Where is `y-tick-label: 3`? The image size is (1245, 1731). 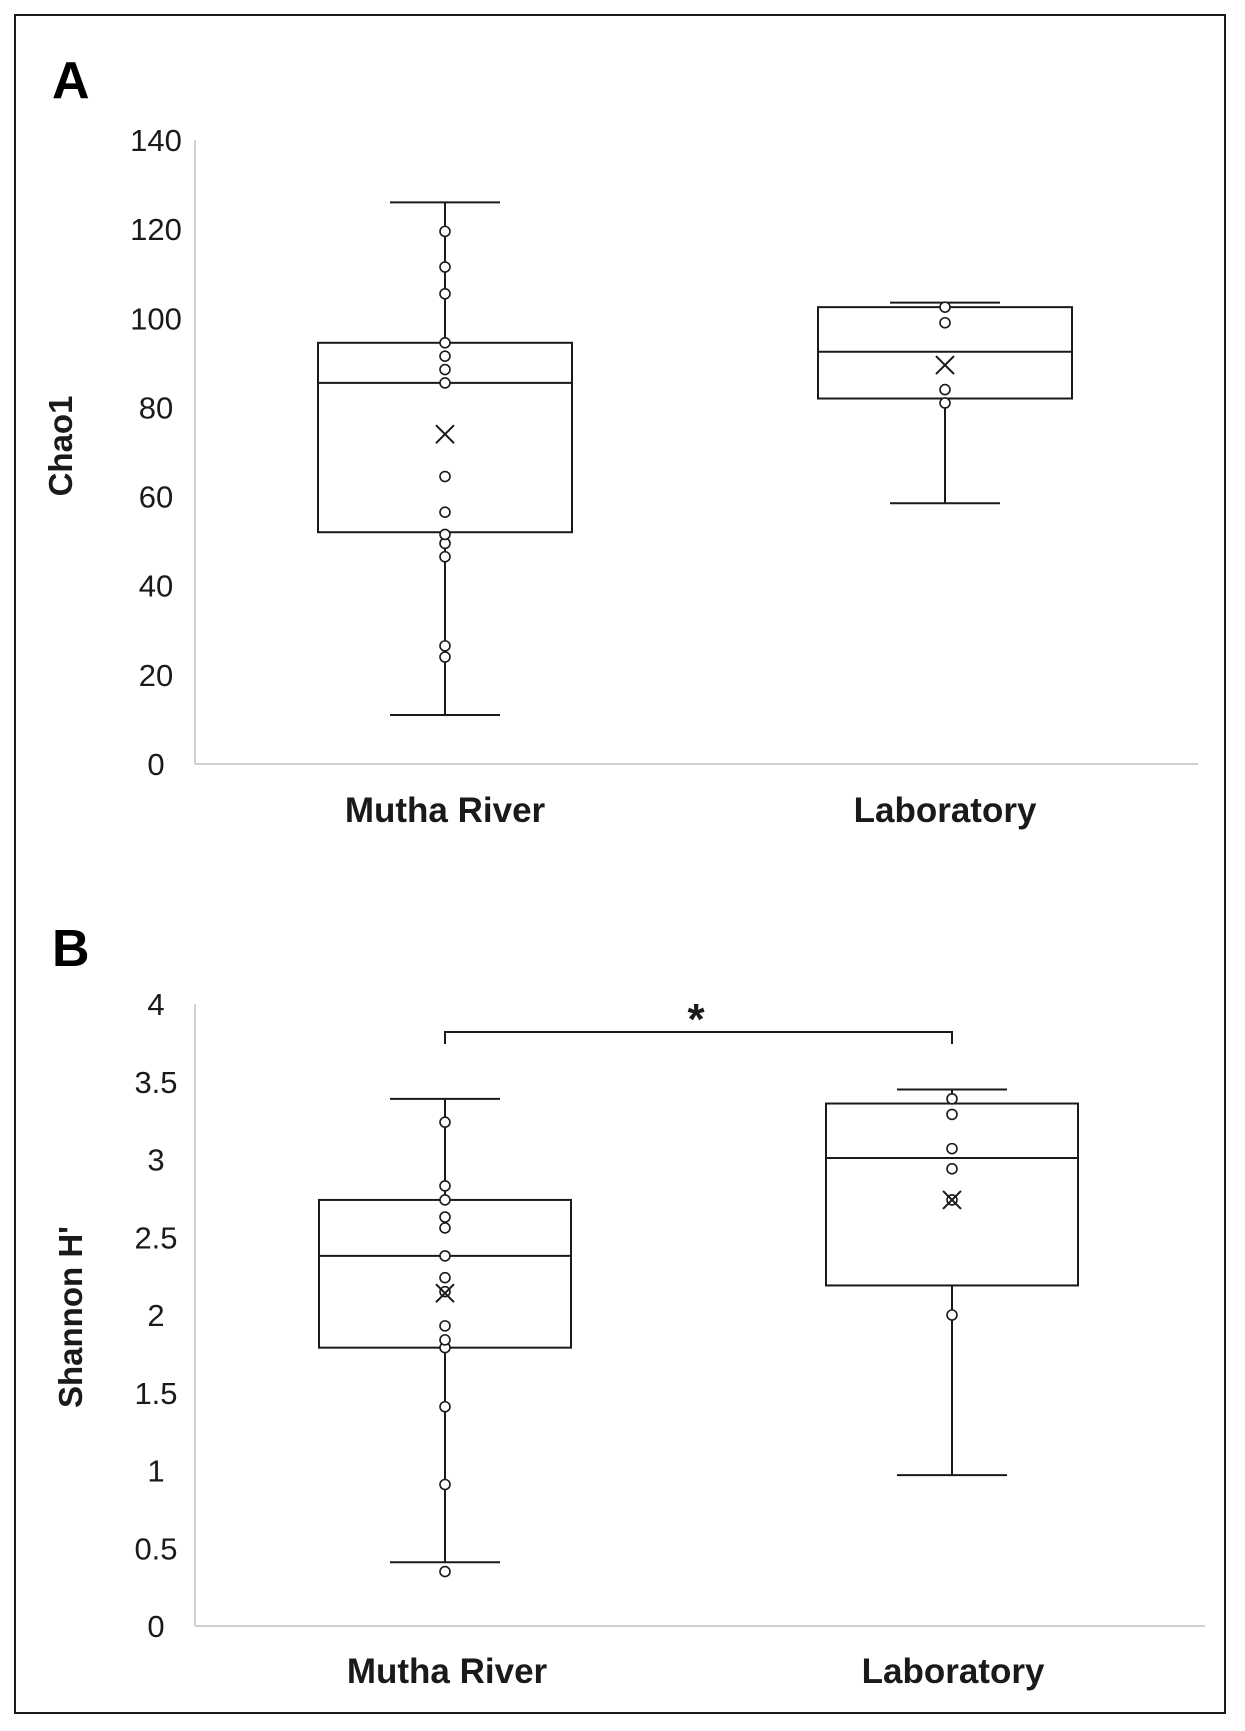
y-tick-label: 3 is located at coordinates (155, 1160).